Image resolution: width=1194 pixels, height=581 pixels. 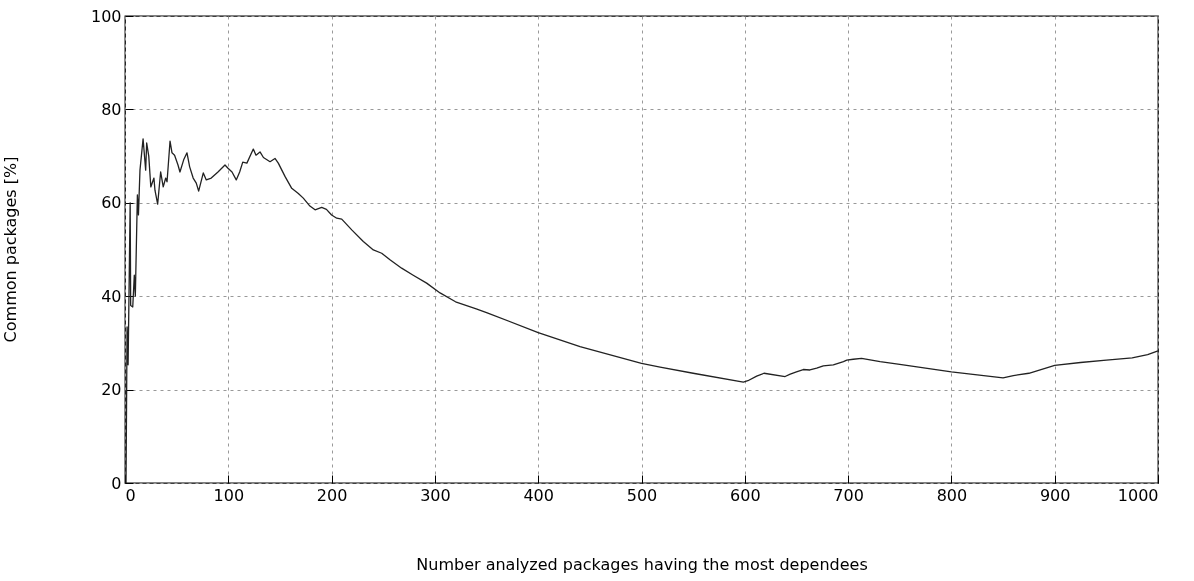 What do you see at coordinates (332, 495) in the screenshot?
I see `x-tick-label: 200` at bounding box center [332, 495].